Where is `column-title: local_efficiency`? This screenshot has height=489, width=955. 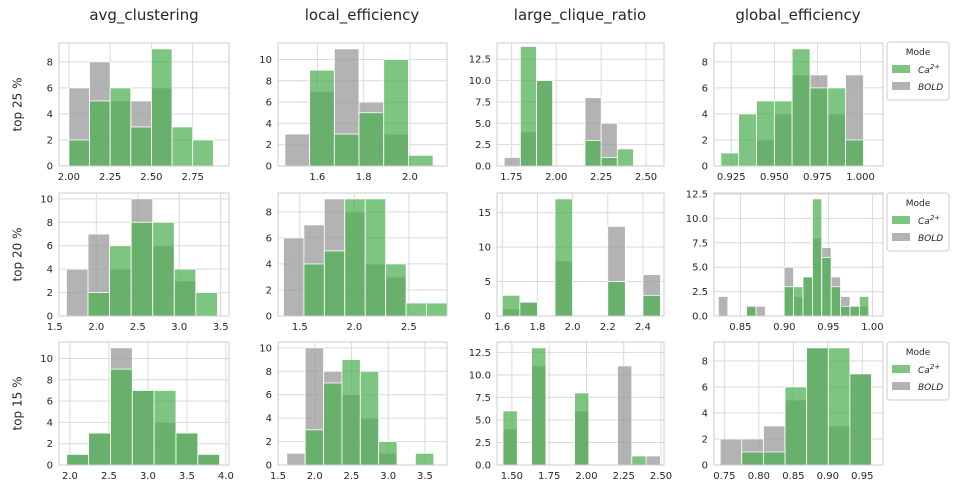
column-title: local_efficiency is located at coordinates (362, 15).